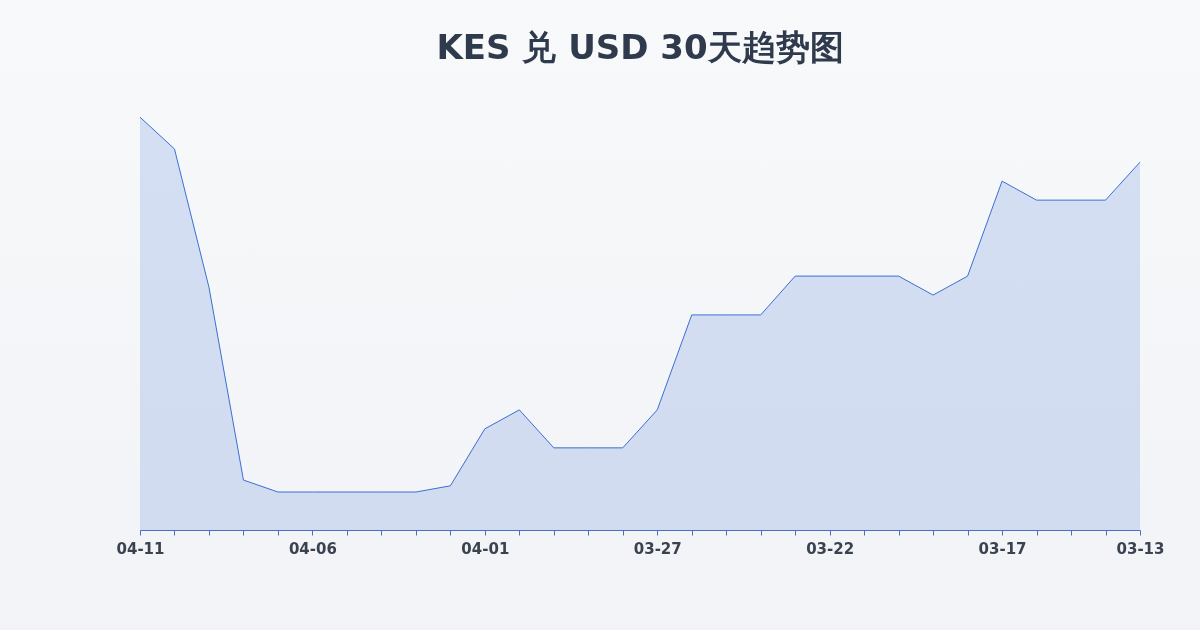  Describe the element at coordinates (640, 47) in the screenshot. I see `chart-title: KES 兑 USD 30天趋势图` at that location.